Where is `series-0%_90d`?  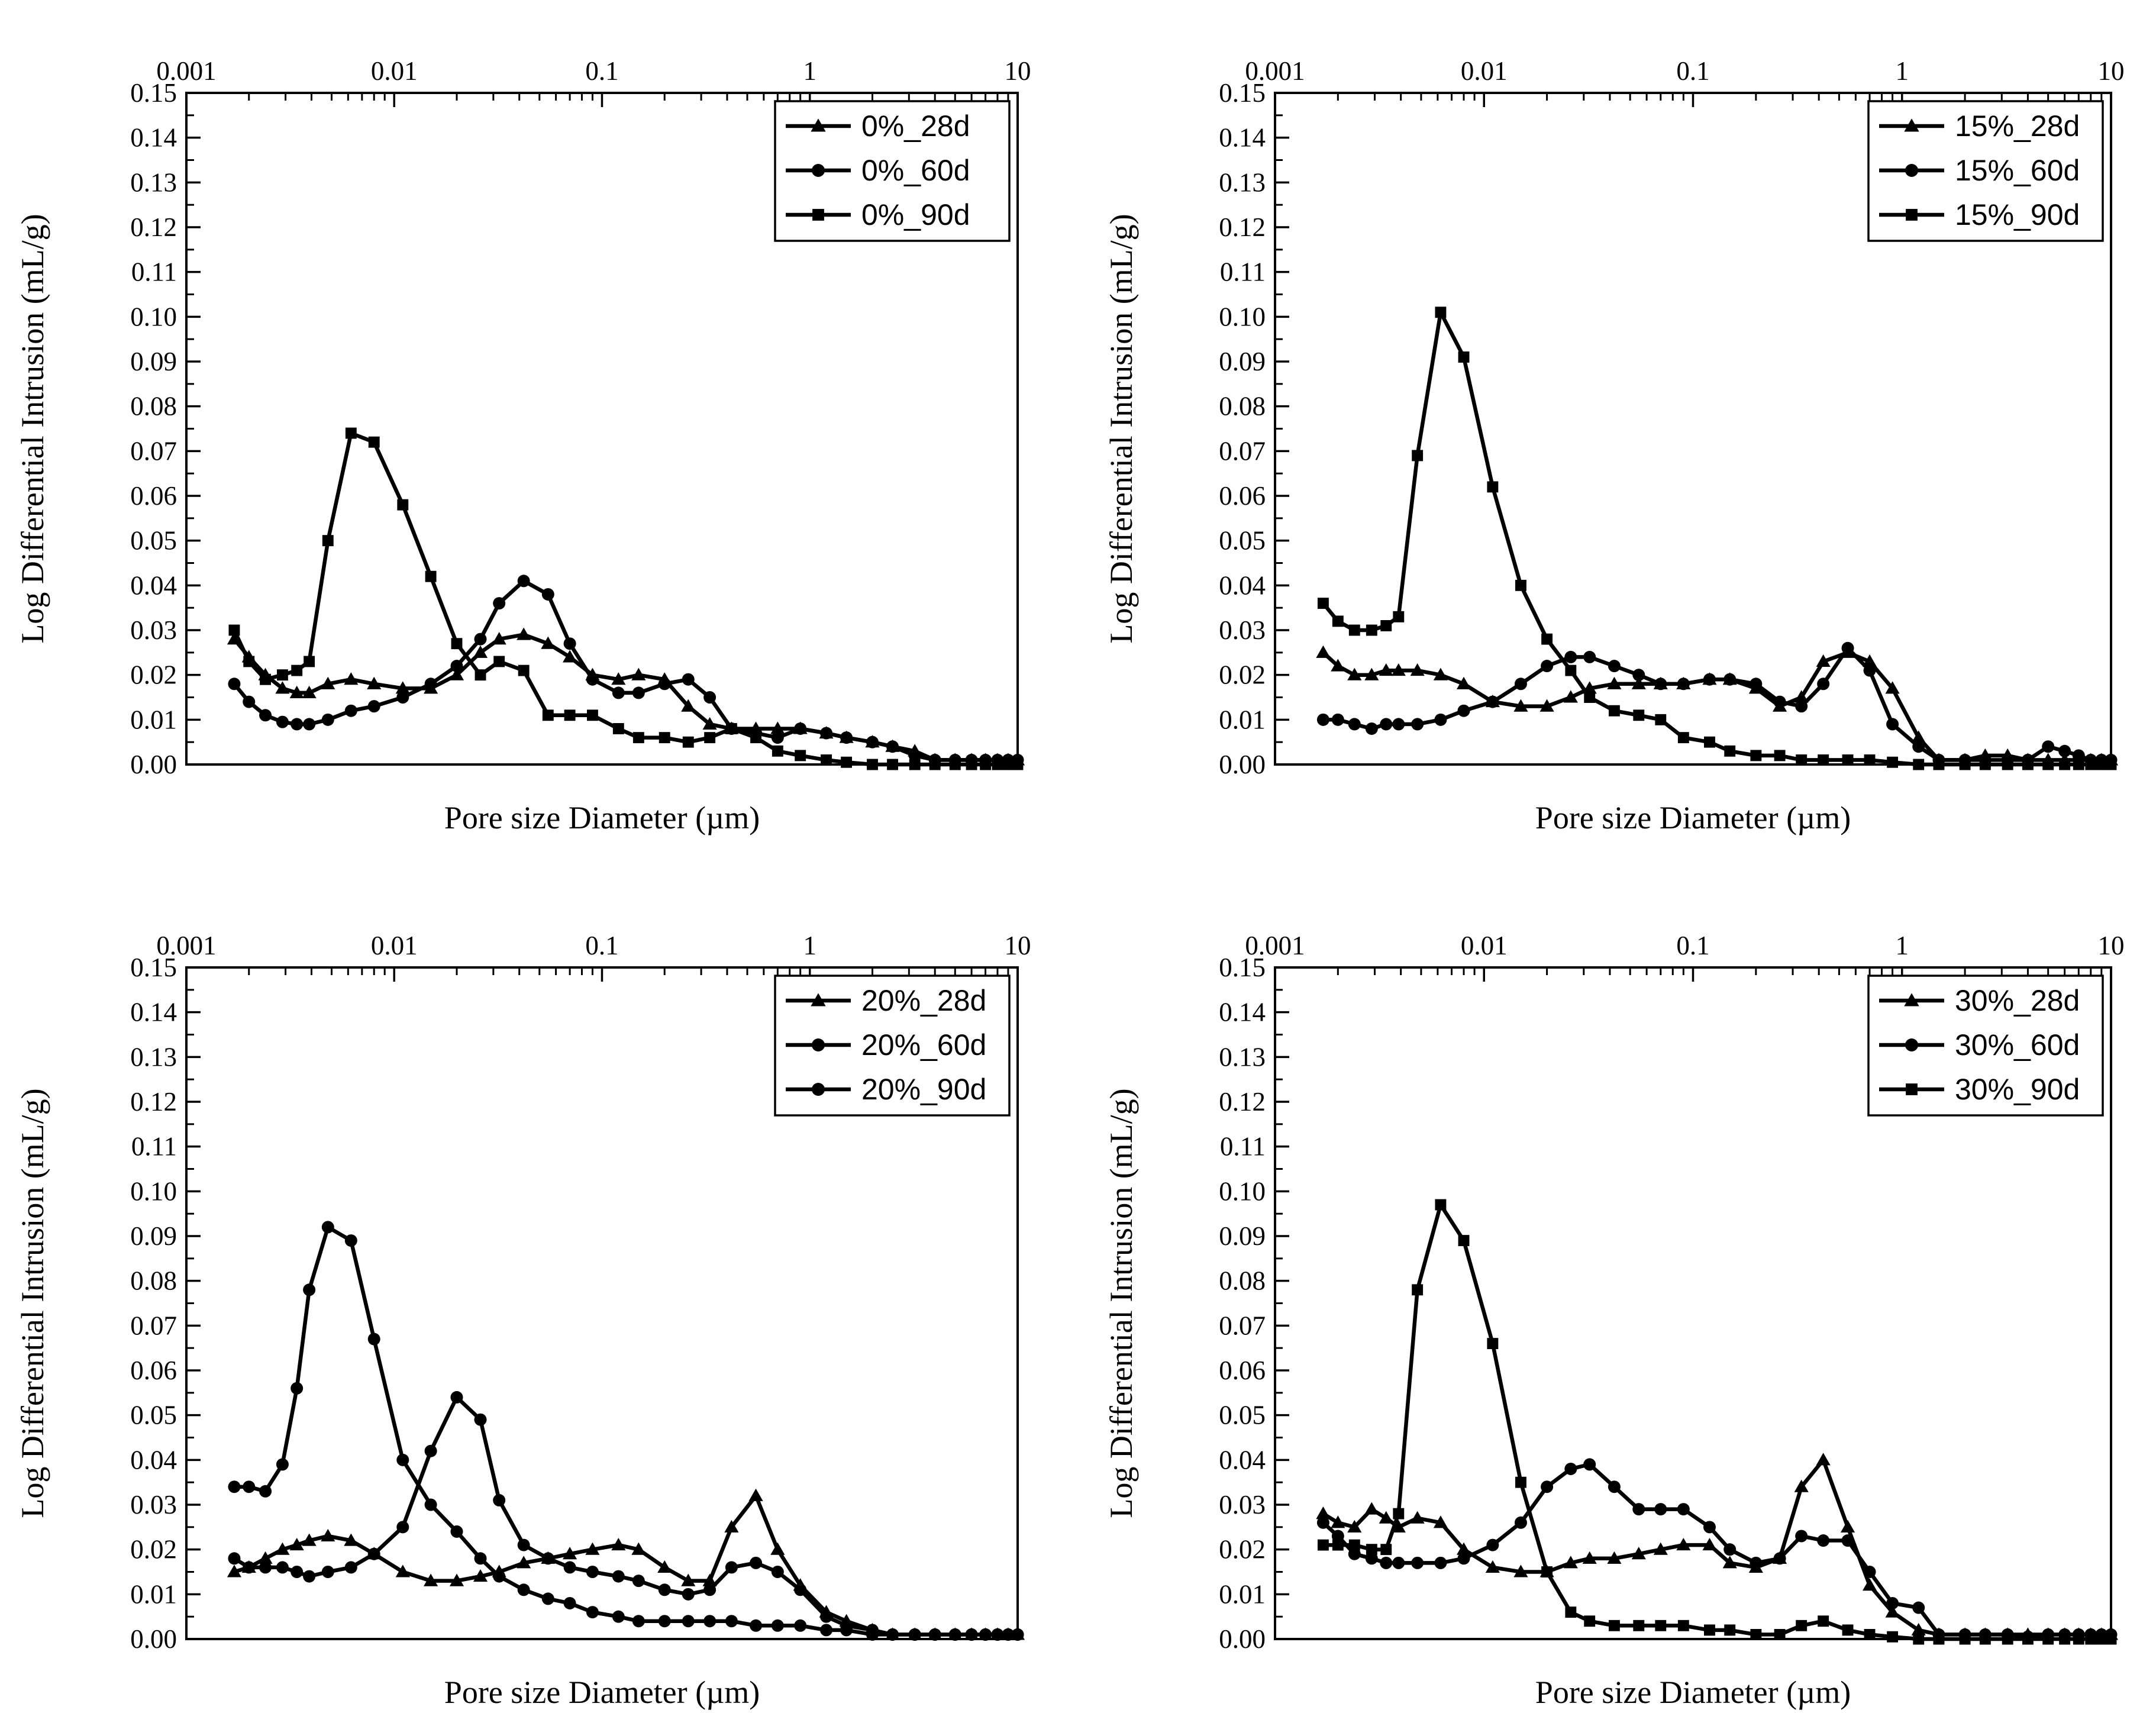 series-0%_90d is located at coordinates (626, 599).